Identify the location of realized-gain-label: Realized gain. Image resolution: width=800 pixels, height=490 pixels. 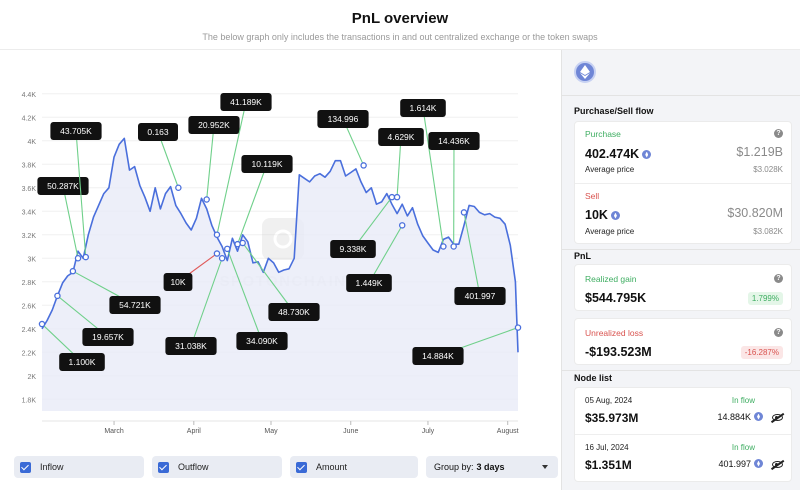
(611, 279).